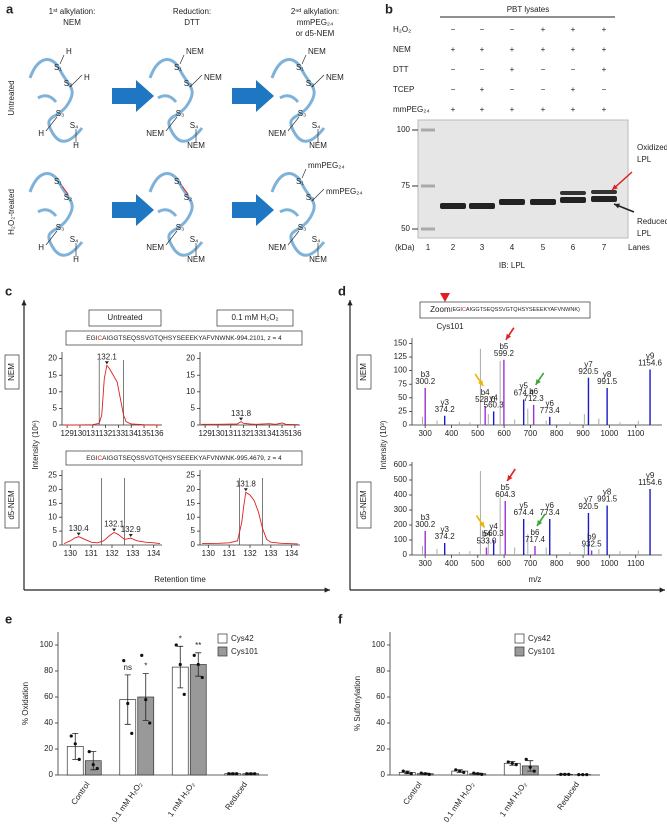 This screenshot has width=667, height=829. What do you see at coordinates (550, 512) in the screenshot?
I see `mz-label: 773.4` at bounding box center [550, 512].